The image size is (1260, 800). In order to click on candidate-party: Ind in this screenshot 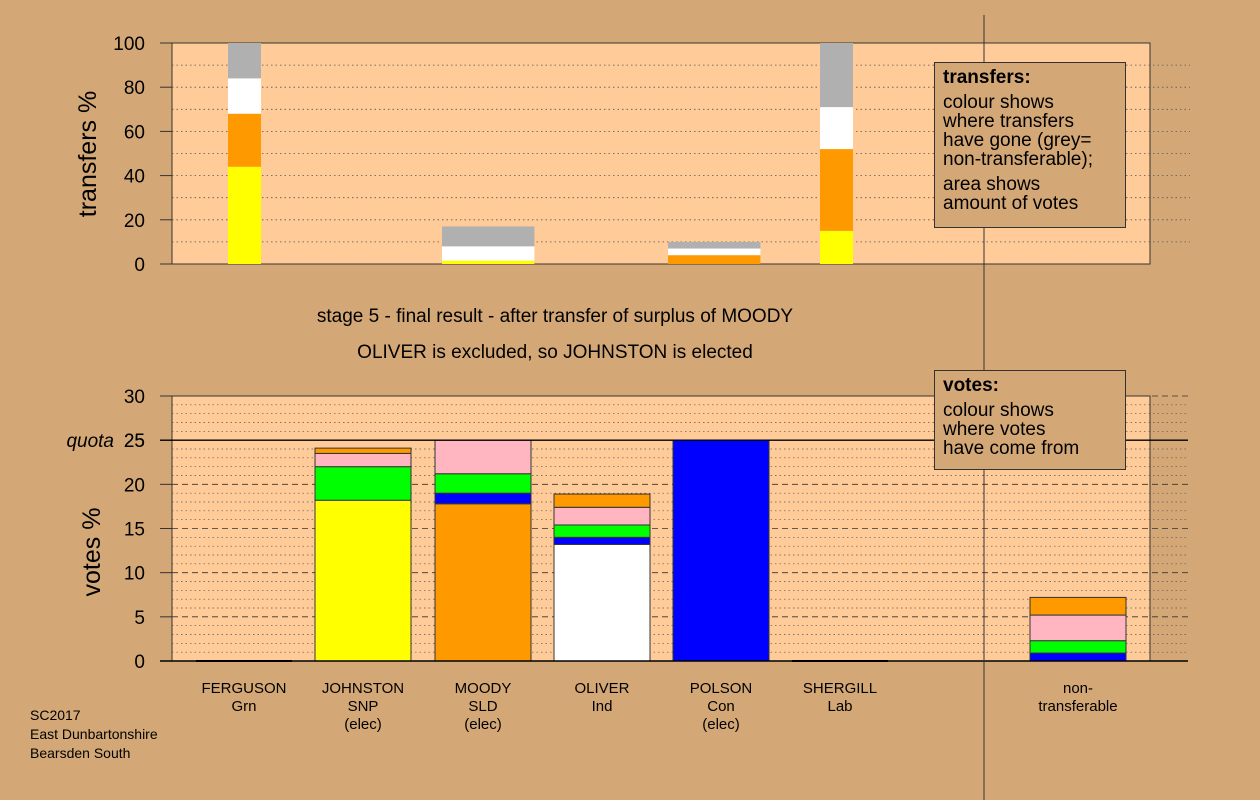, I will do `click(602, 706)`.